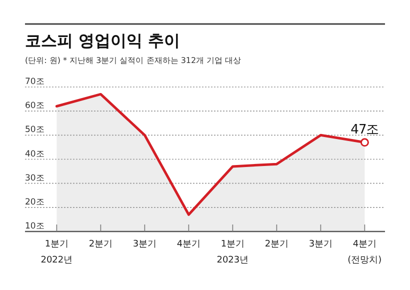  Describe the element at coordinates (35, 82) in the screenshot. I see `y-tick-label: 70조` at that location.